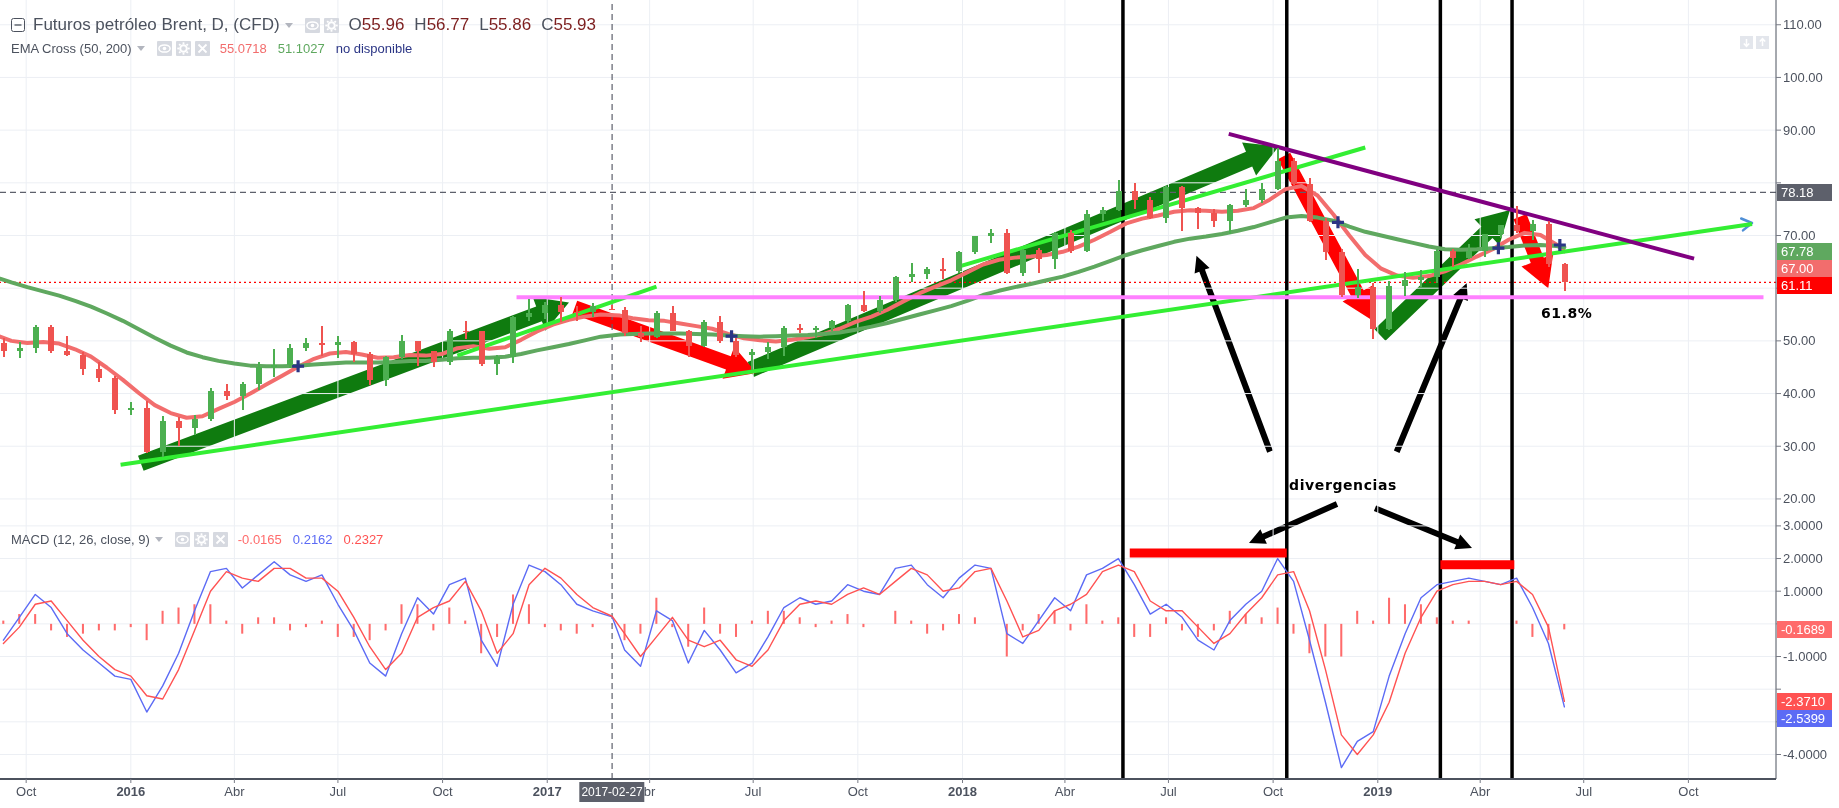 The width and height of the screenshot is (1839, 808). I want to click on y-tick-label: 1.0000, so click(1803, 591).